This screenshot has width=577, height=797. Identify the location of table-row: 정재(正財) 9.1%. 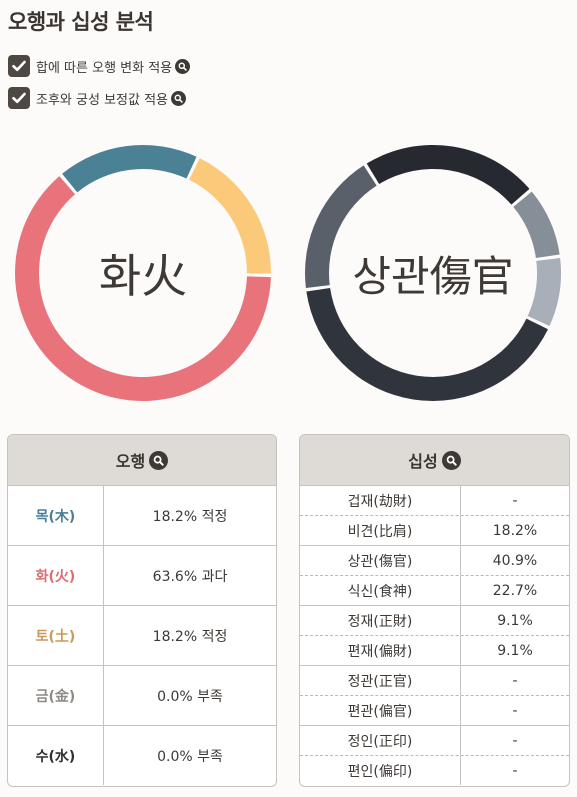
(434, 621).